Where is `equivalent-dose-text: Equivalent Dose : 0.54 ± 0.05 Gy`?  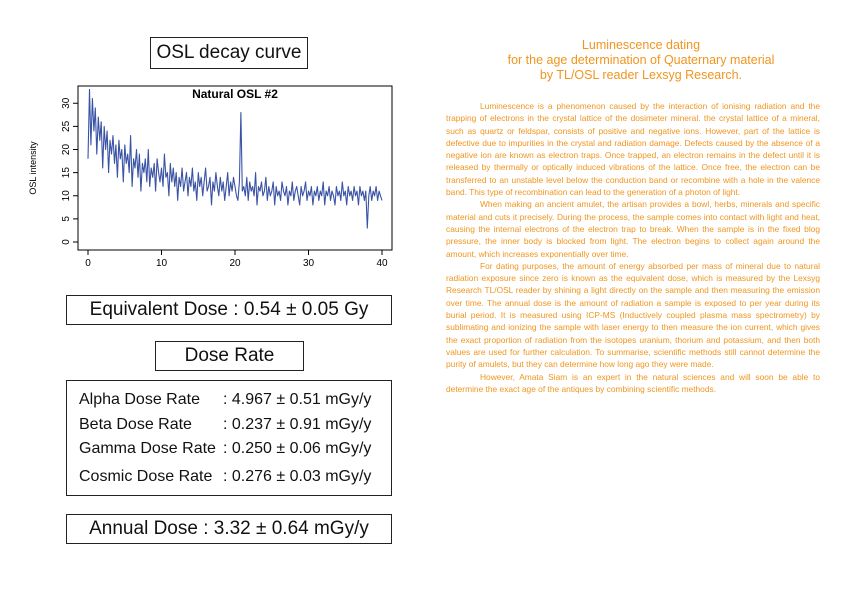
equivalent-dose-text: Equivalent Dose : 0.54 ± 0.05 Gy is located at coordinates (229, 309).